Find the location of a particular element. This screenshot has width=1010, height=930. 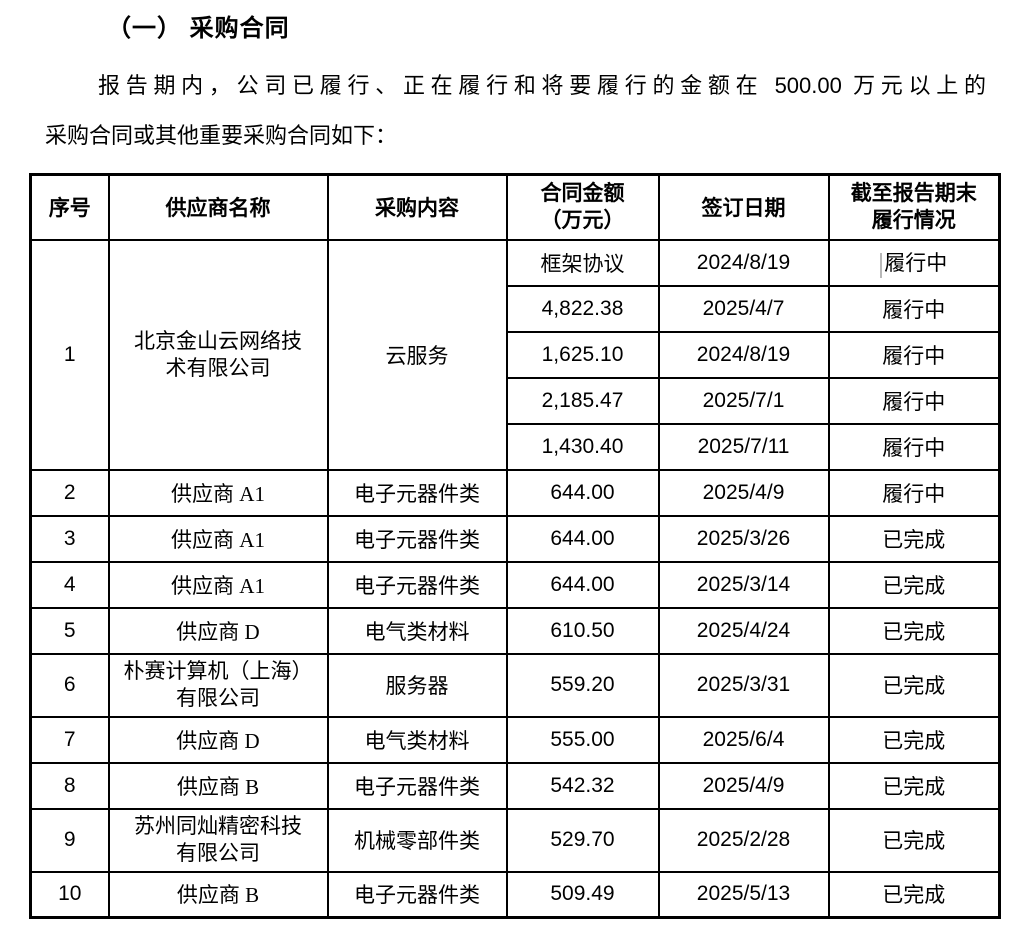

header-date: 签订日期 is located at coordinates (743, 207).